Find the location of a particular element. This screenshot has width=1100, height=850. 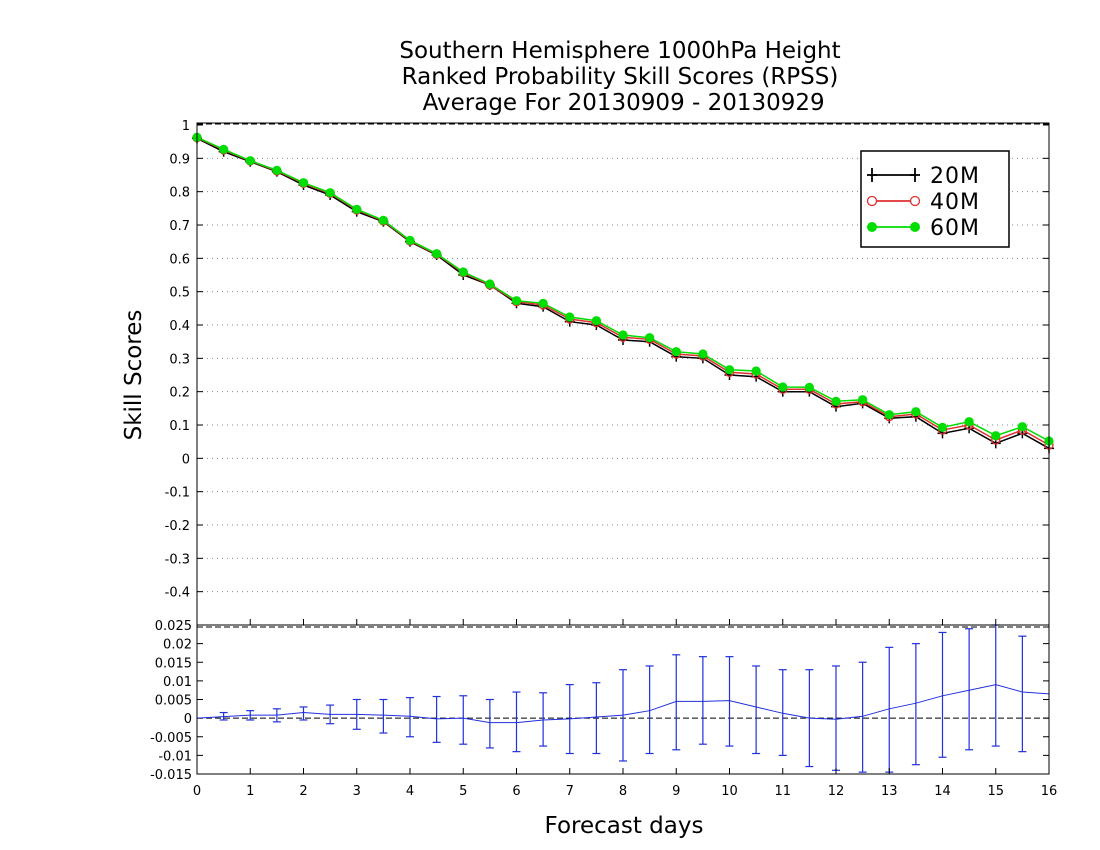

y-tick-label: -0.005 is located at coordinates (171, 738).